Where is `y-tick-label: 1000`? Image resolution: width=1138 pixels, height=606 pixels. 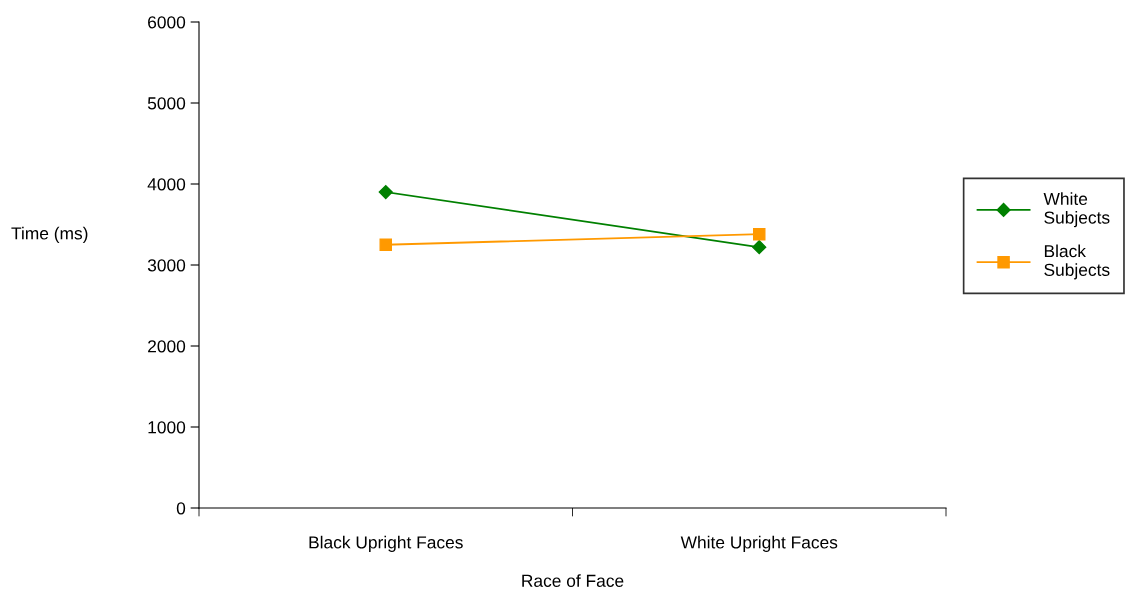 y-tick-label: 1000 is located at coordinates (167, 427).